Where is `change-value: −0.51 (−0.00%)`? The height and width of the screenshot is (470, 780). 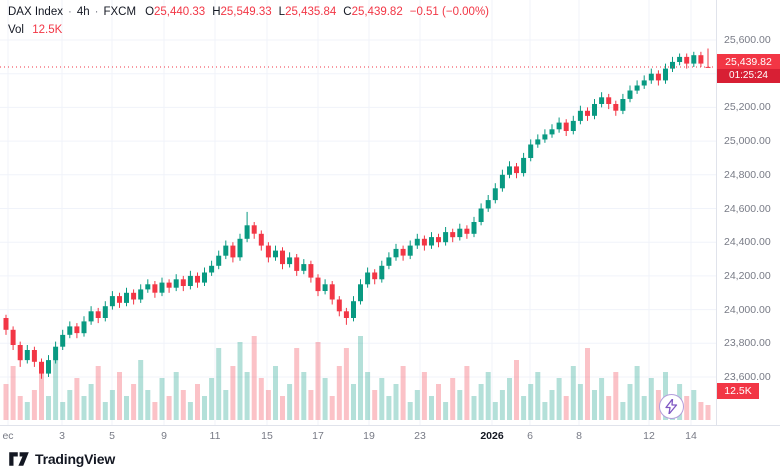
change-value: −0.51 (−0.00%) is located at coordinates (449, 12).